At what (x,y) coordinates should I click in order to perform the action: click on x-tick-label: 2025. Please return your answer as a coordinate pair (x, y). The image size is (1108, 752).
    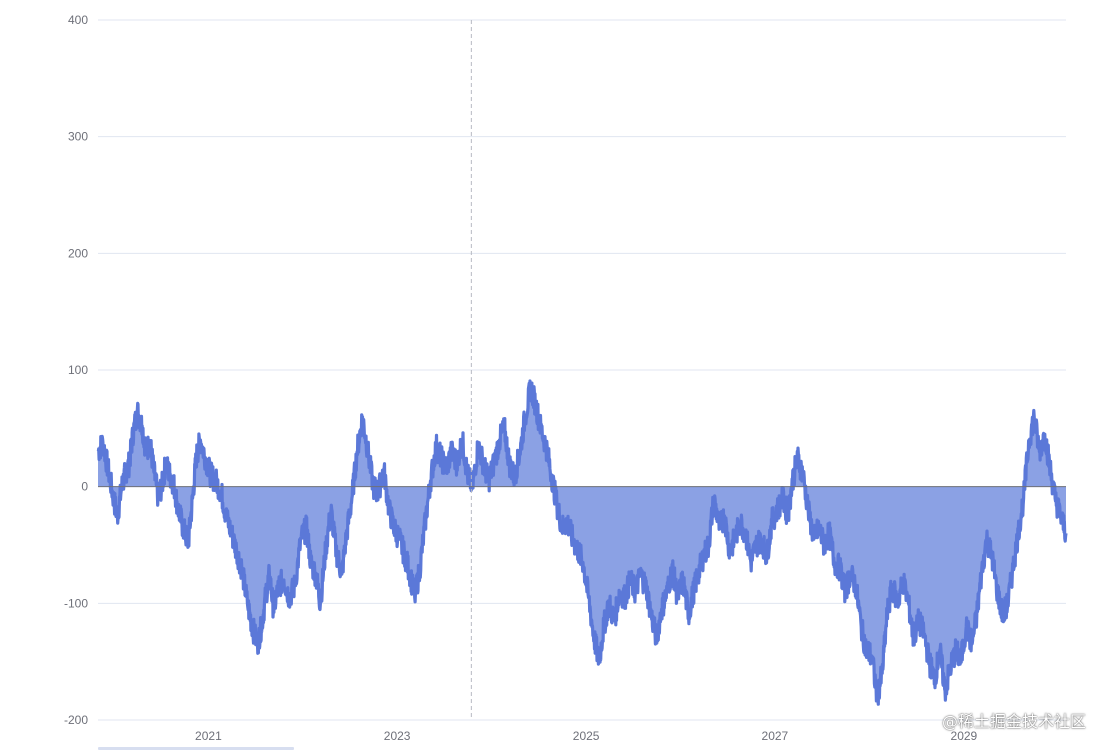
    Looking at the image, I should click on (586, 736).